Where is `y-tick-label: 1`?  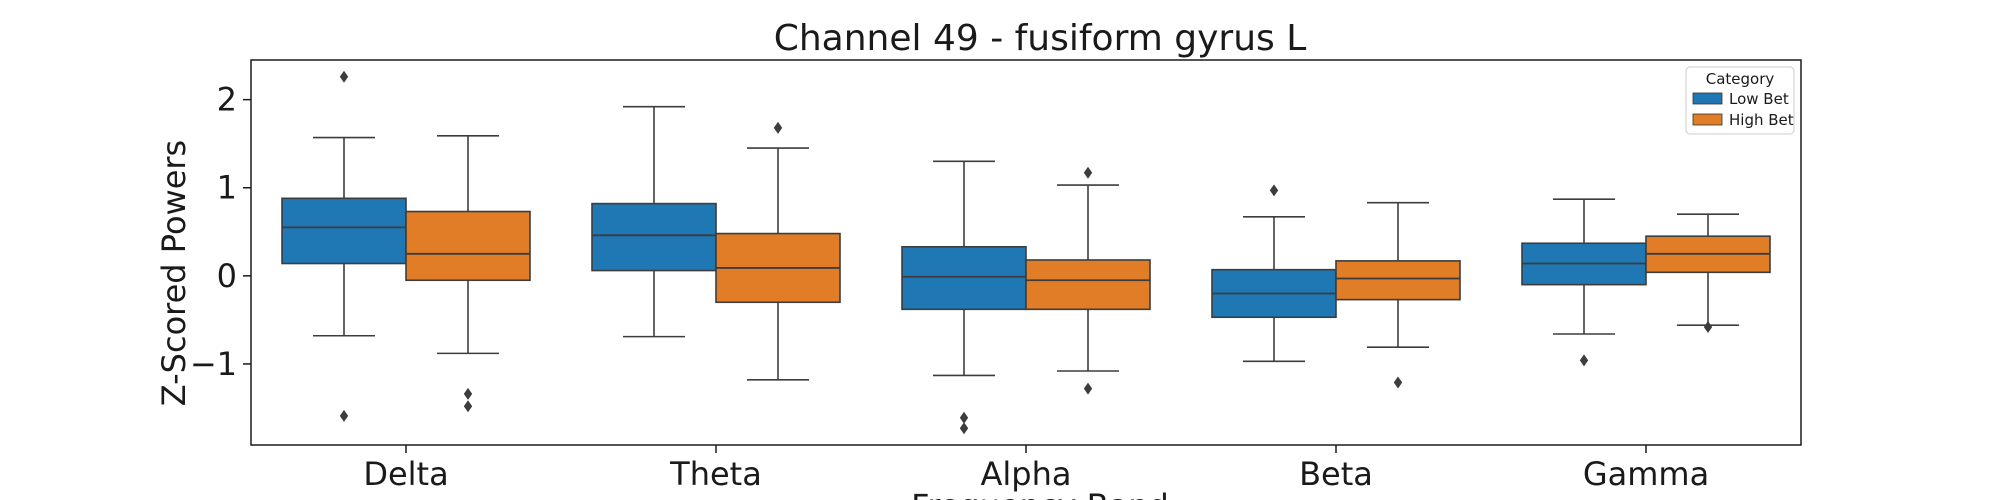 y-tick-label: 1 is located at coordinates (227, 188).